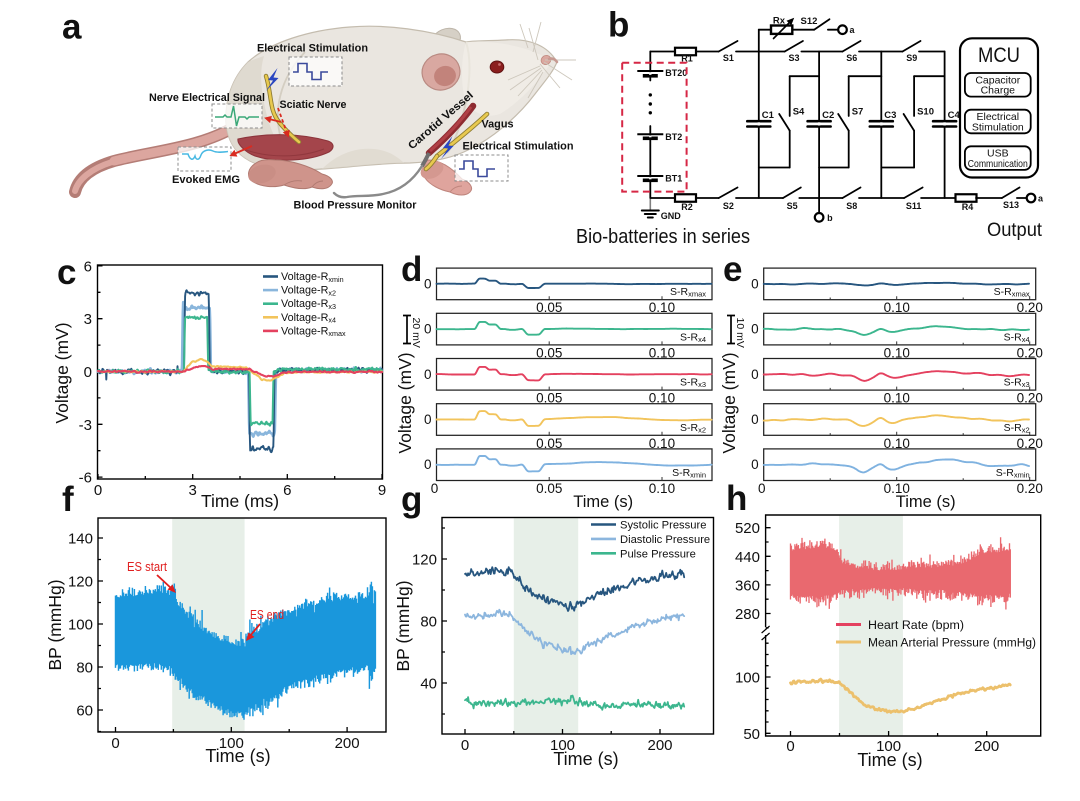  Describe the element at coordinates (312, 277) in the screenshot. I see `svg-text: Voltage-Rxmin` at that location.